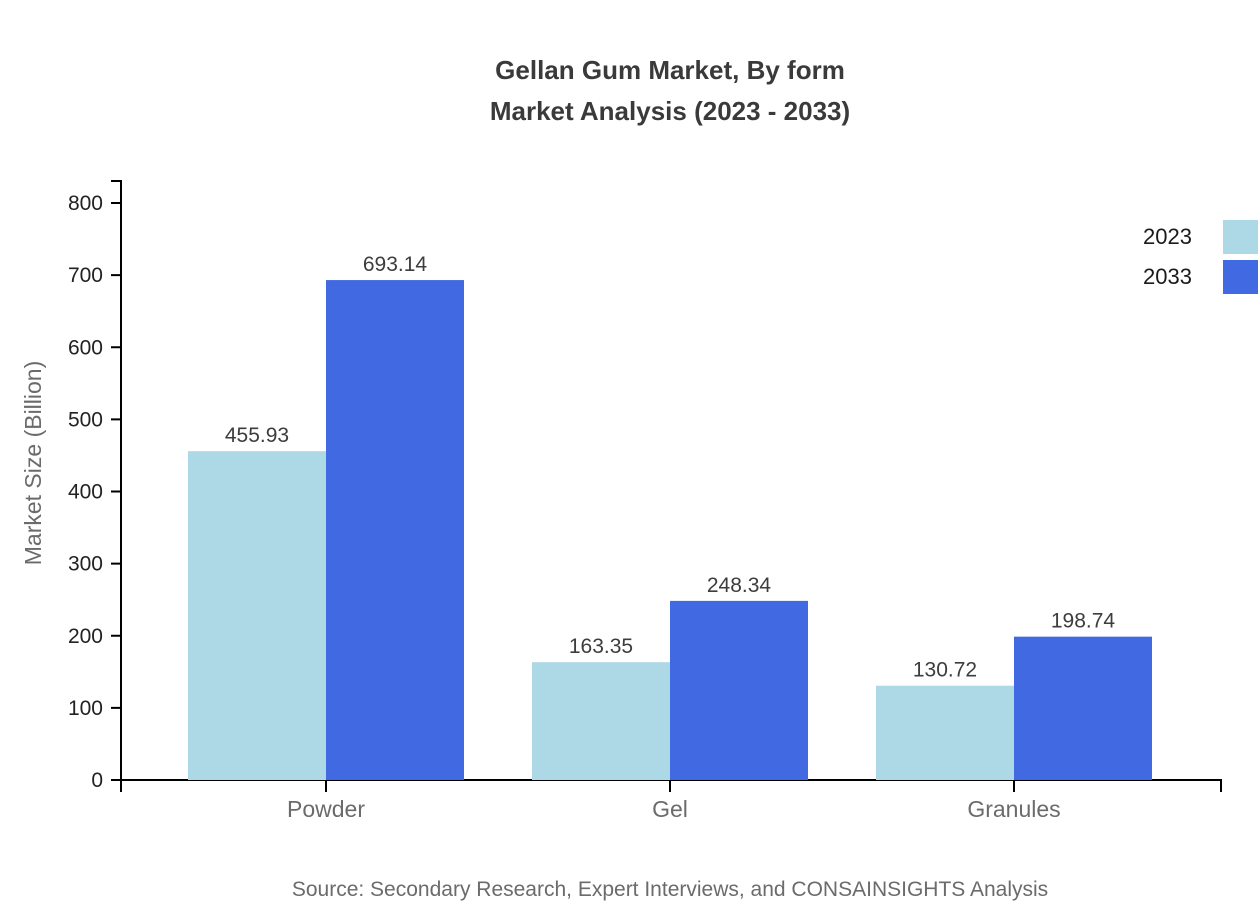  I want to click on legend-label-2023: 2023, so click(1167, 236).